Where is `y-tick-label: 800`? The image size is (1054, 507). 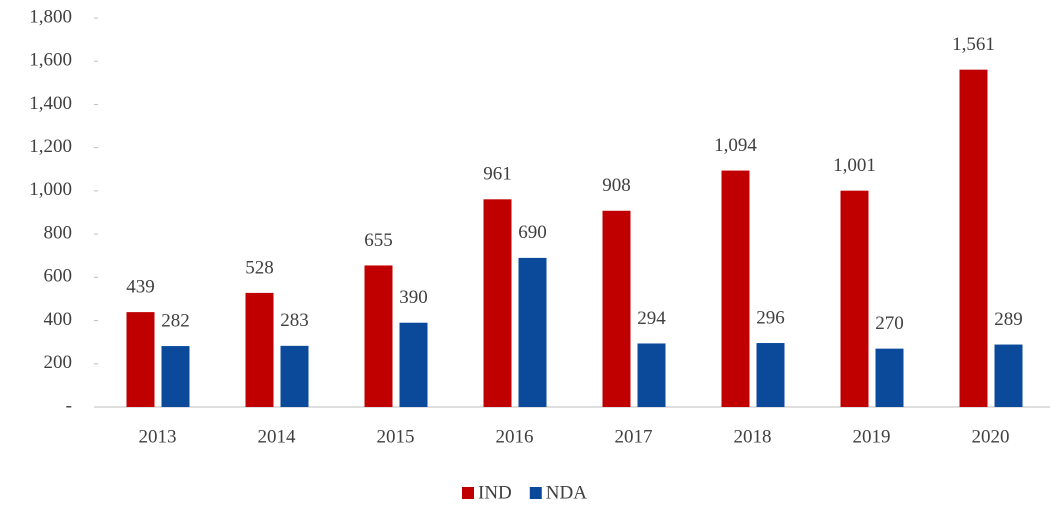
y-tick-label: 800 is located at coordinates (58, 232).